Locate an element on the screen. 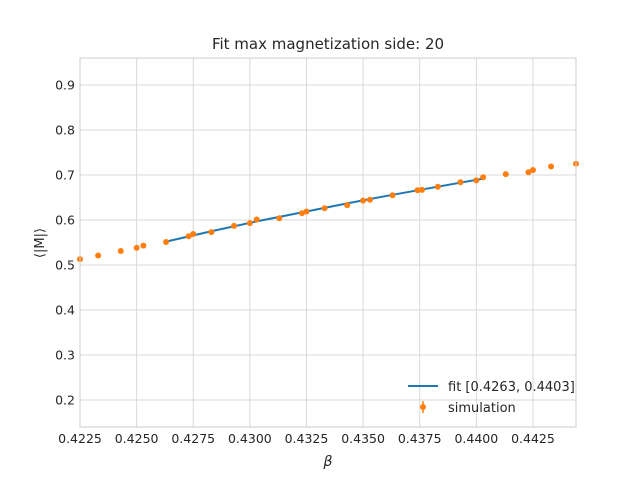 The height and width of the screenshot is (480, 640). y-tick-label: 0.9 is located at coordinates (65, 85).